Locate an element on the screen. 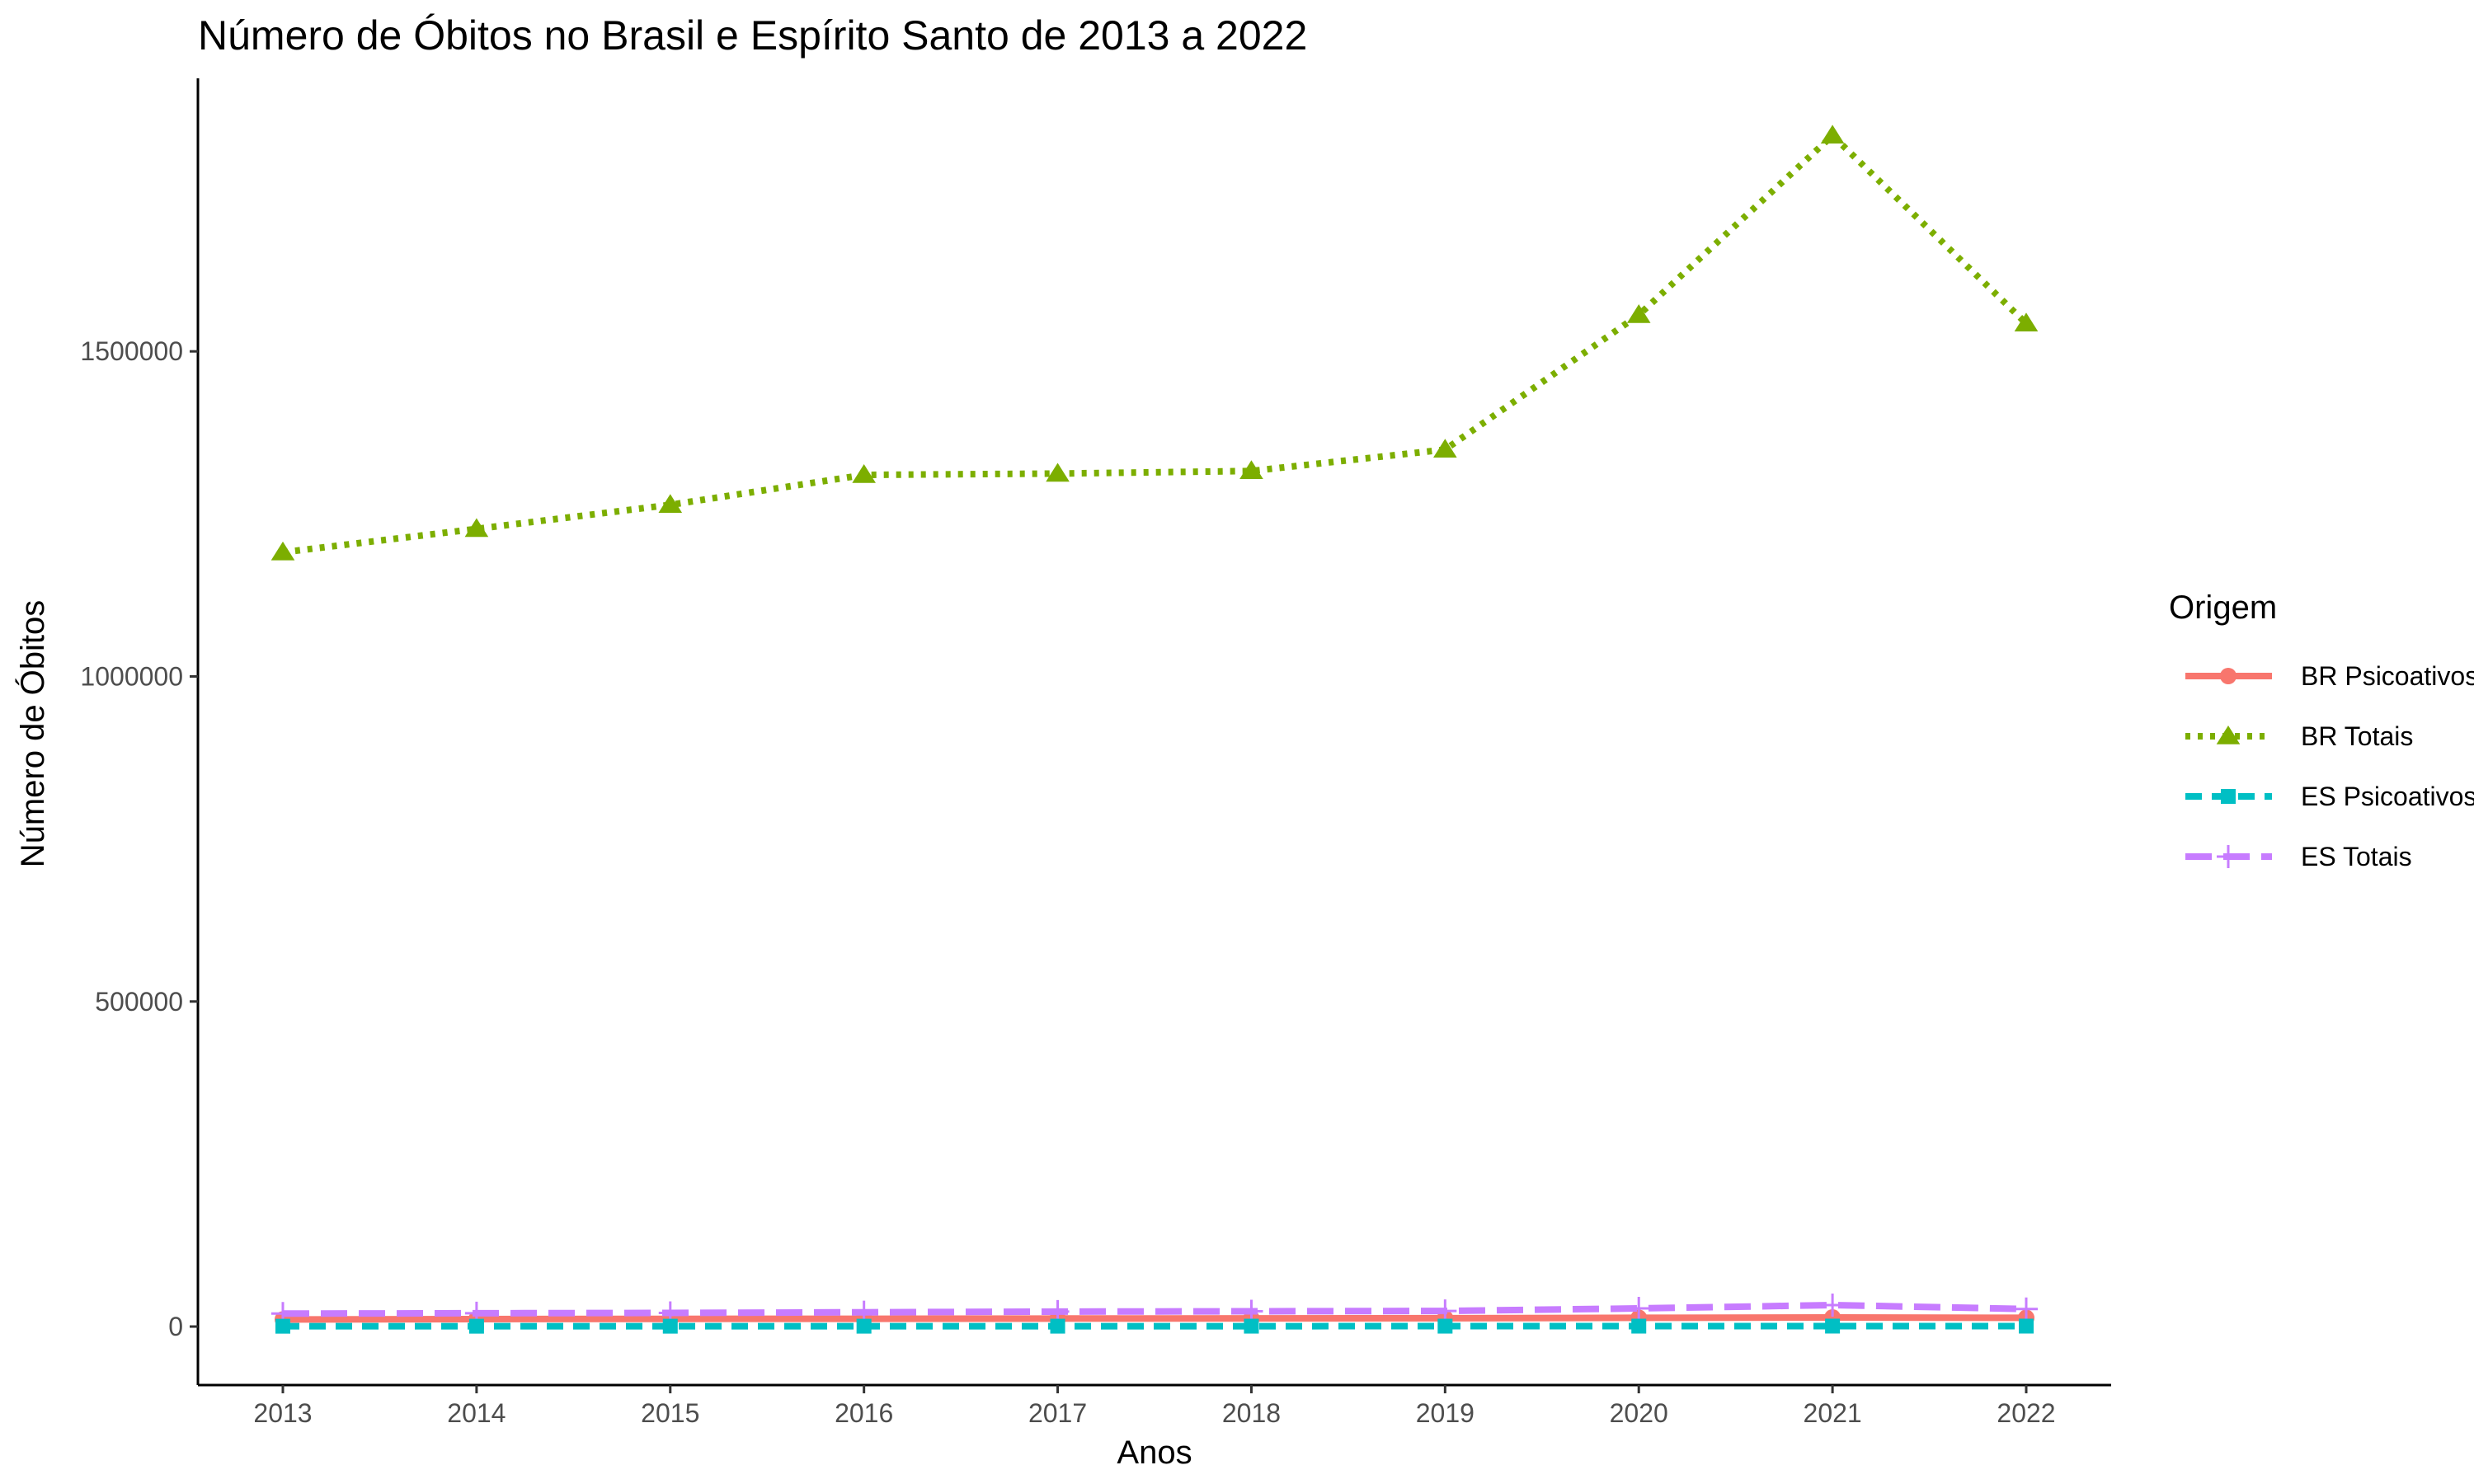  y-axis-ticks: 0 500000 1000000 1500000 is located at coordinates (139, 838).